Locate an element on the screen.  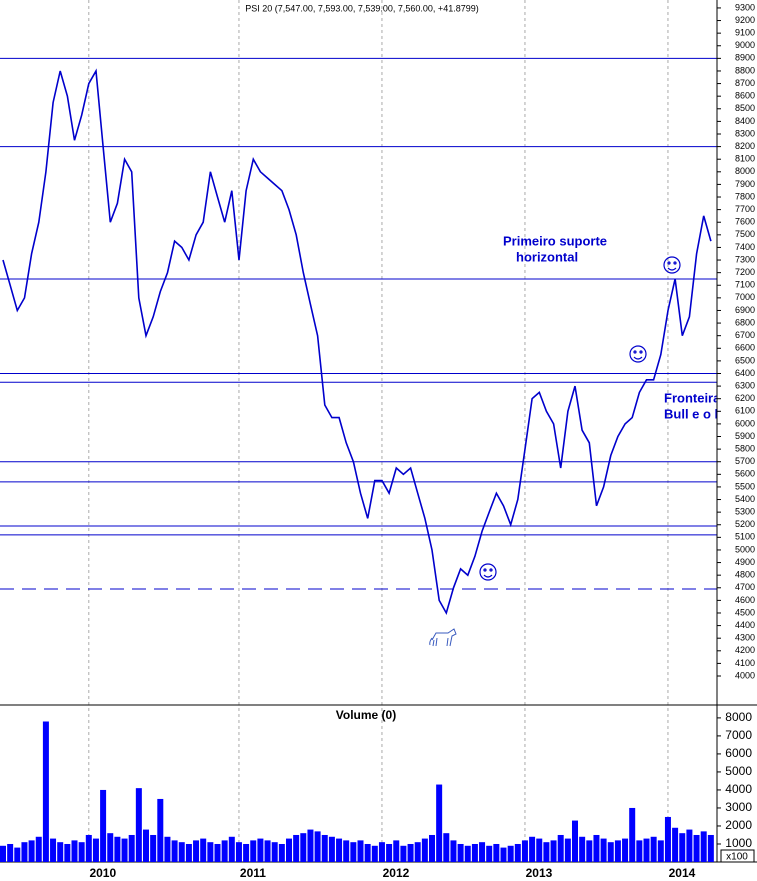
x-tick-label-hidden: 2012 is located at coordinates (396, 873).